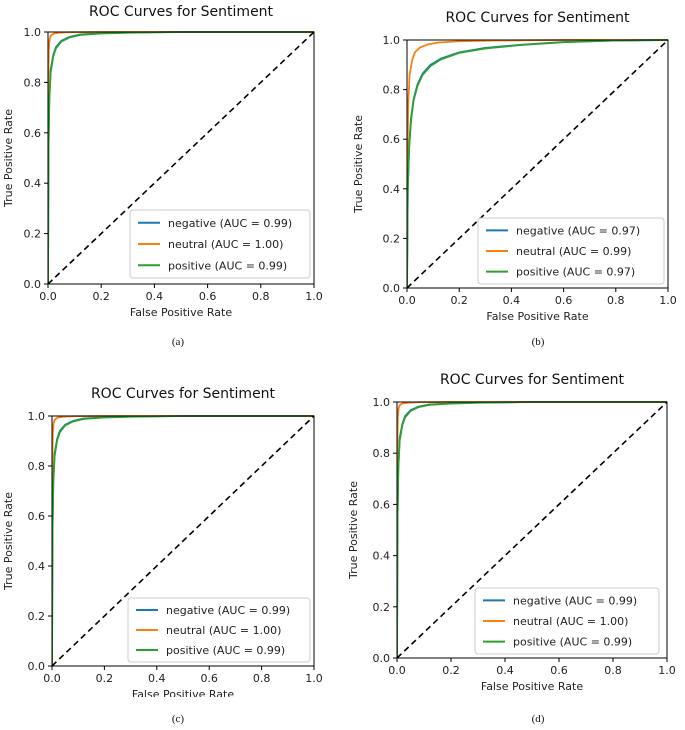 The width and height of the screenshot is (685, 730). Describe the element at coordinates (573, 251) in the screenshot. I see `legend-label-neutral: neutral (AUC = 0.99)` at that location.